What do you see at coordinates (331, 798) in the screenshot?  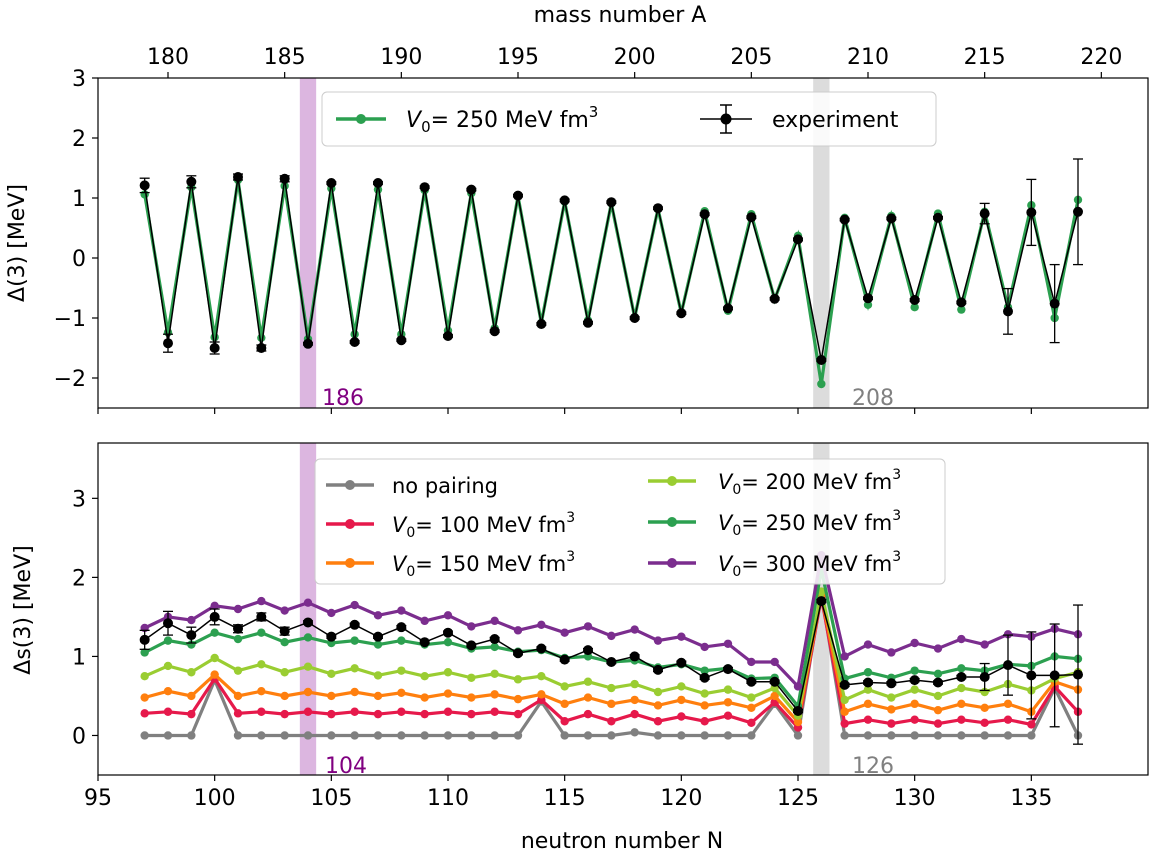 I see `x-tick-label: 105` at bounding box center [331, 798].